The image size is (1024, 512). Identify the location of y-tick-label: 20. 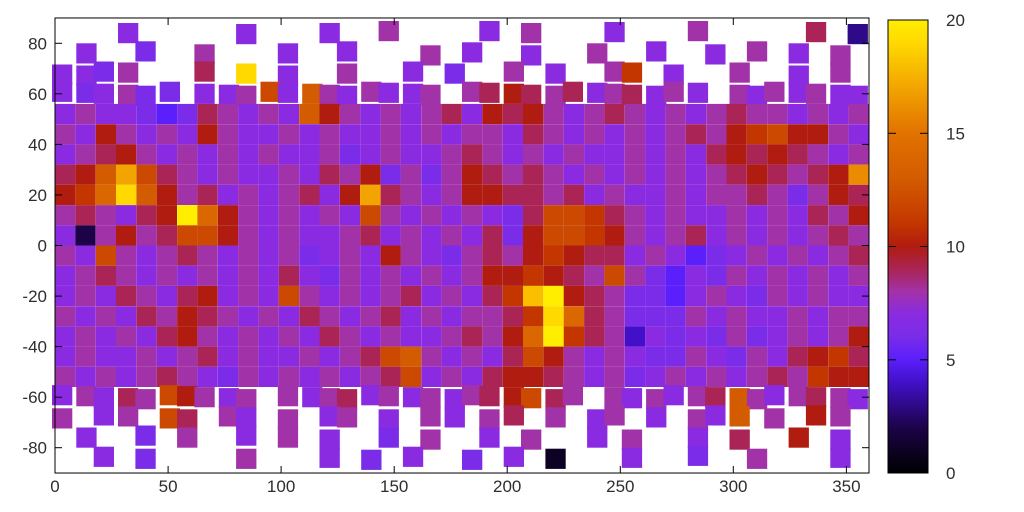
(37, 195).